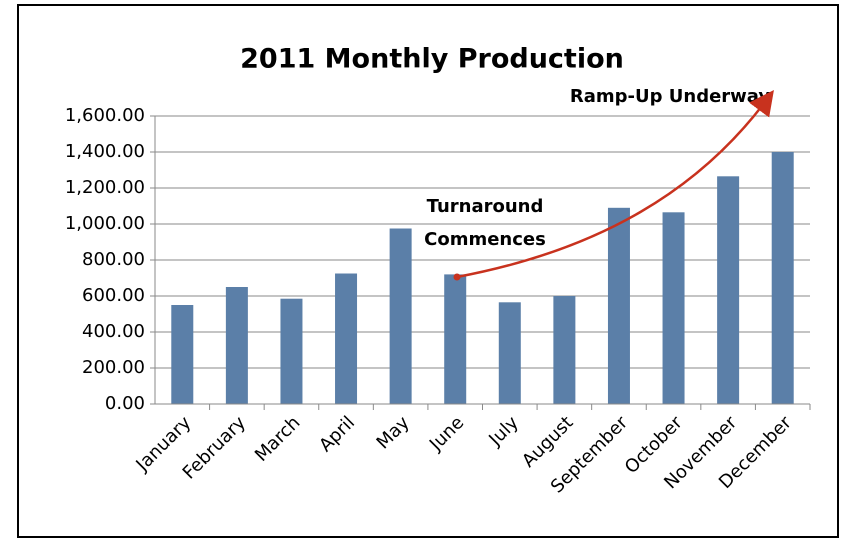  What do you see at coordinates (105, 187) in the screenshot?
I see `y-tick-label: 1,200.00` at bounding box center [105, 187].